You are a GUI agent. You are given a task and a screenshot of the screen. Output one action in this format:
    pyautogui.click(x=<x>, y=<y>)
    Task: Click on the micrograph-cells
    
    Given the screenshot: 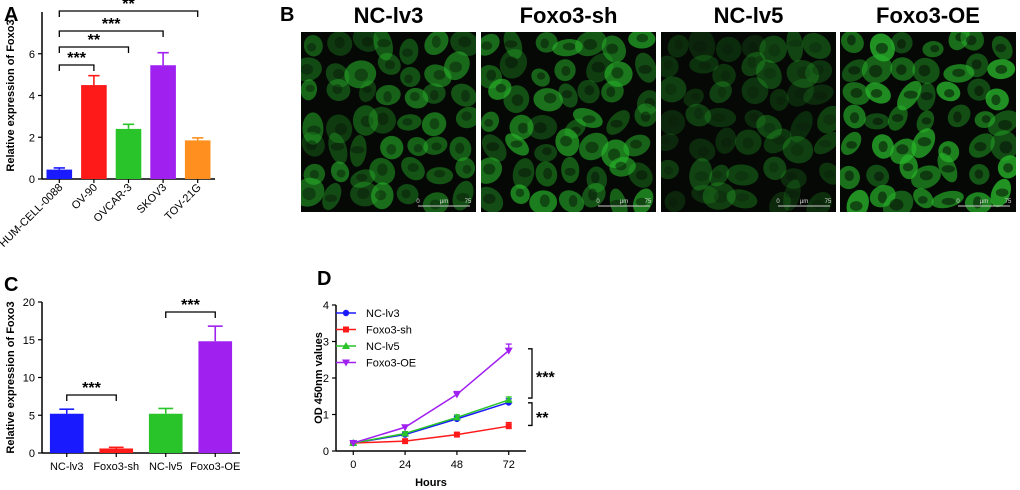 What is the action you would take?
    pyautogui.click(x=928, y=122)
    